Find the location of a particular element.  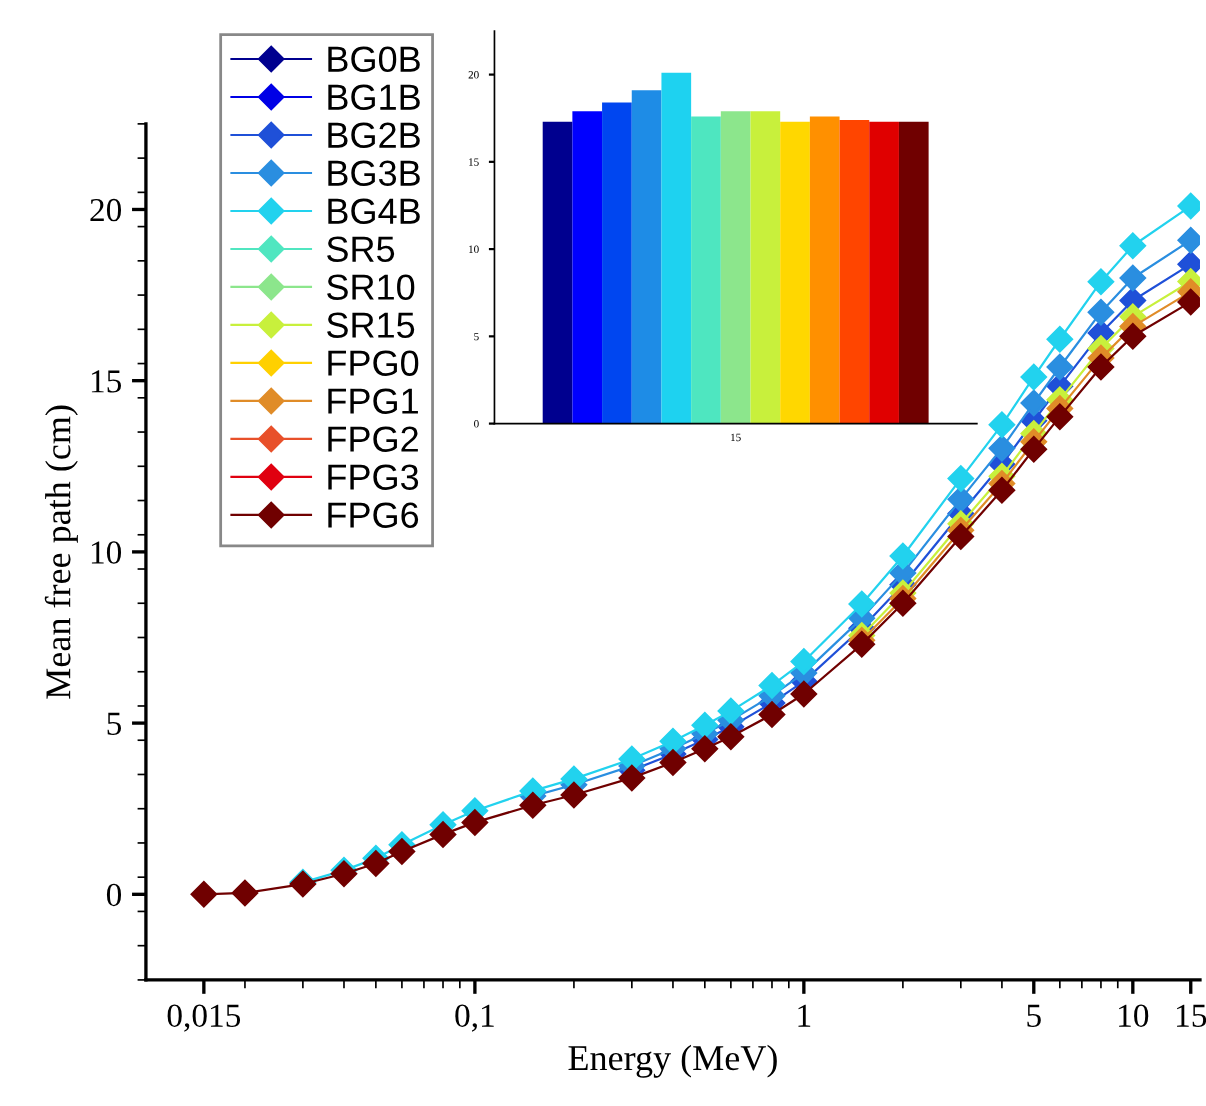

legend-label: SR5 is located at coordinates (361, 249).